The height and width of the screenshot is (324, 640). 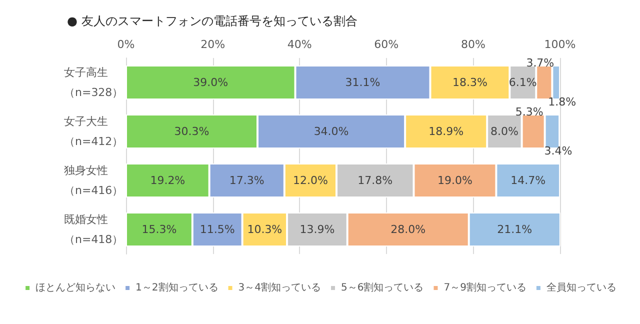 What do you see at coordinates (264, 229) in the screenshot?
I see `data-label: 10.3%` at bounding box center [264, 229].